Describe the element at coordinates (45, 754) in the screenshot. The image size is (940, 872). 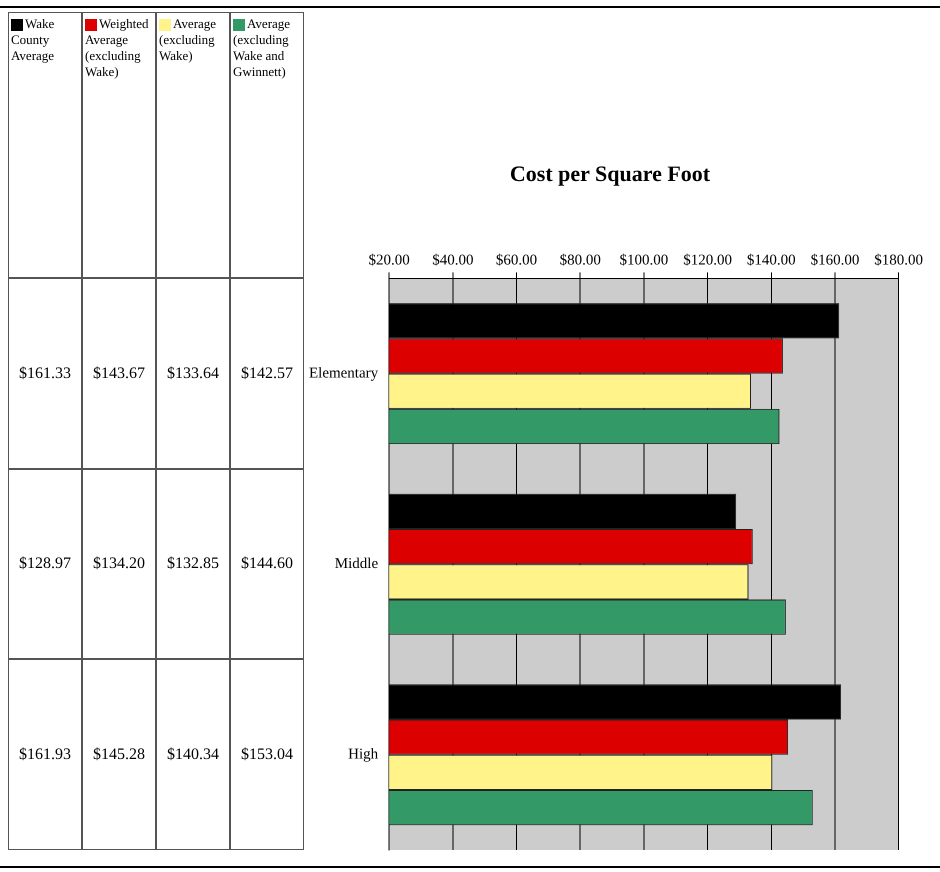
I see `data-label: $161.93` at that location.